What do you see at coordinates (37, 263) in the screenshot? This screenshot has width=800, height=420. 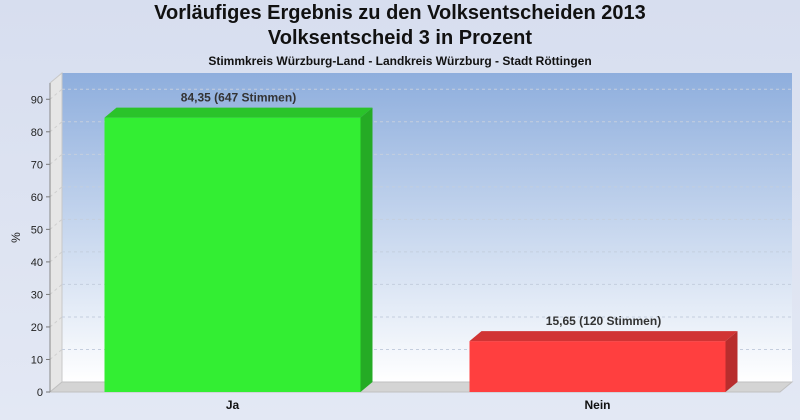 I see `y-tick-label: 40` at bounding box center [37, 263].